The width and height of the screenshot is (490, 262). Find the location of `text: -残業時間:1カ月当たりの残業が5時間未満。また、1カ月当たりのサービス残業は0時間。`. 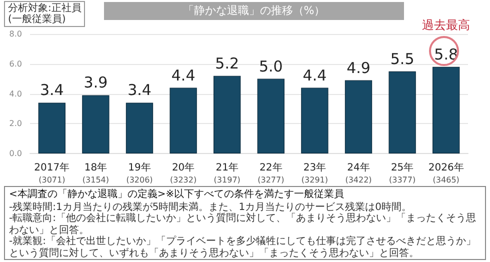

text: -残業時間:1カ月当たりの残業が5時間未満。また、1カ月当たりのサービス残業は0時間。 is located at coordinates (210, 207).